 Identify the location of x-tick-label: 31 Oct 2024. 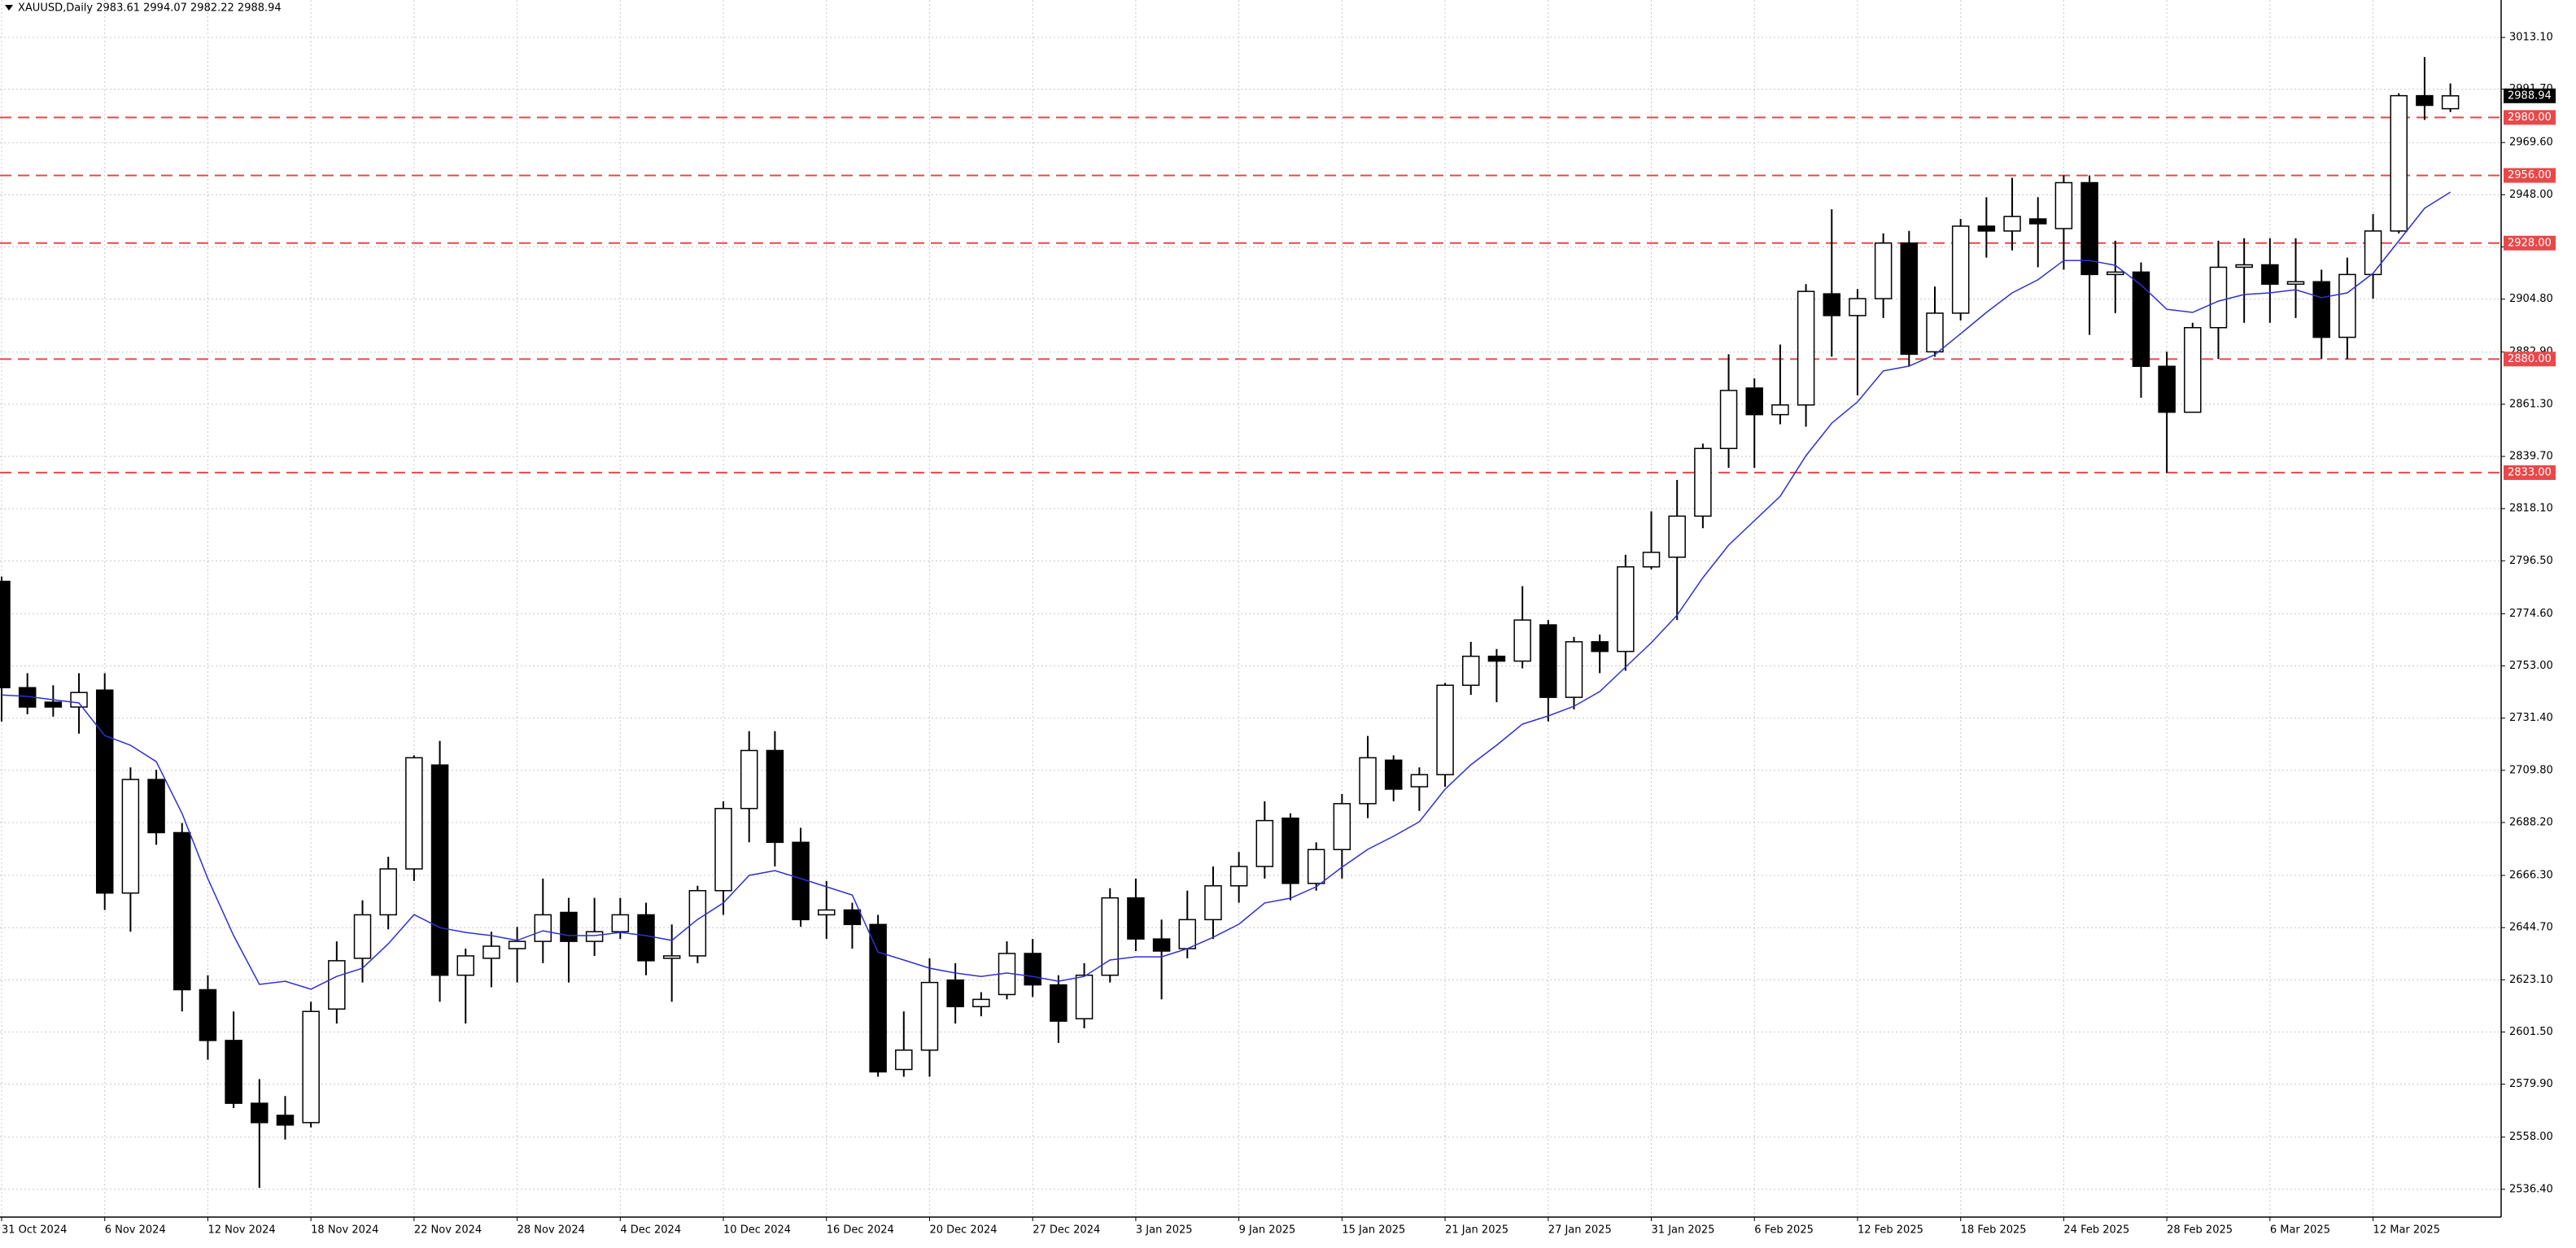
(34, 1231).